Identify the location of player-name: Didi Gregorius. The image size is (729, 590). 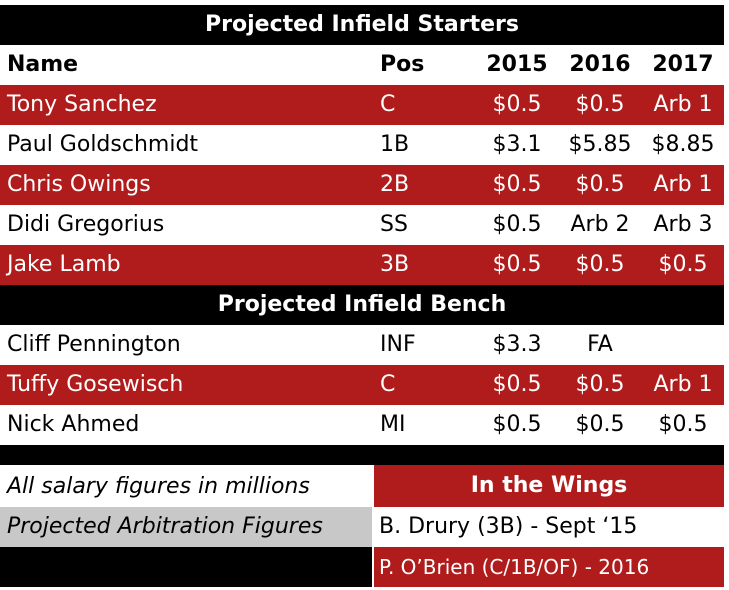
(86, 224).